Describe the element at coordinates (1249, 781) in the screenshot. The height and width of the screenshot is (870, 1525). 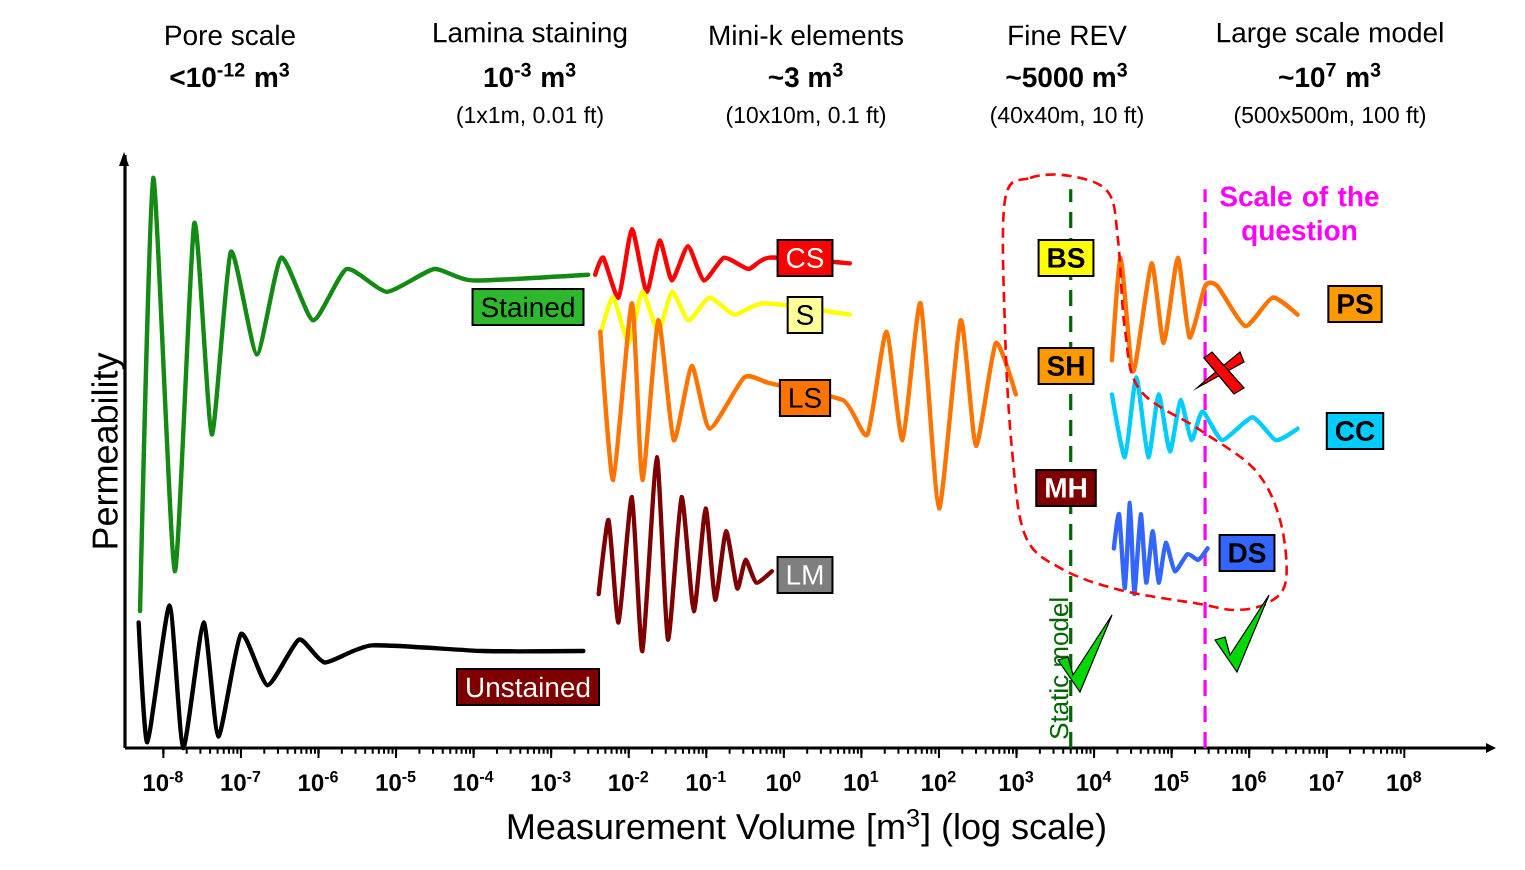
I see `x-tick-label: 10$^{6}$` at that location.